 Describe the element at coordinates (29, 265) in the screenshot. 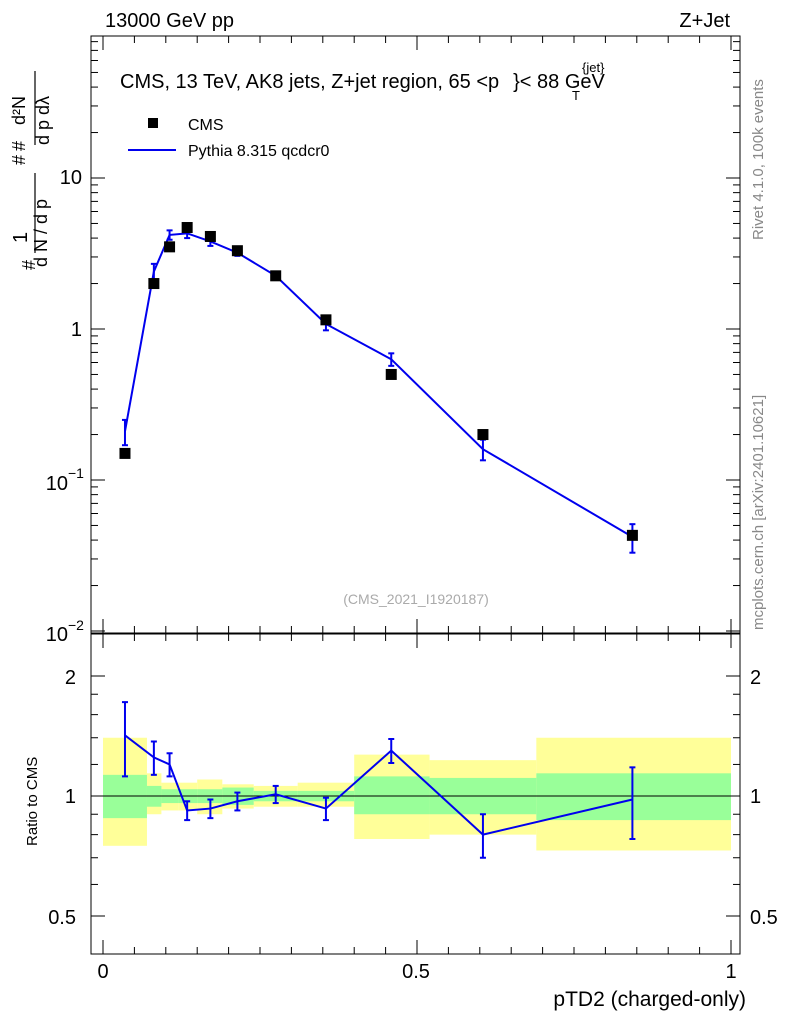

I see `ylabel-hash1: #` at that location.